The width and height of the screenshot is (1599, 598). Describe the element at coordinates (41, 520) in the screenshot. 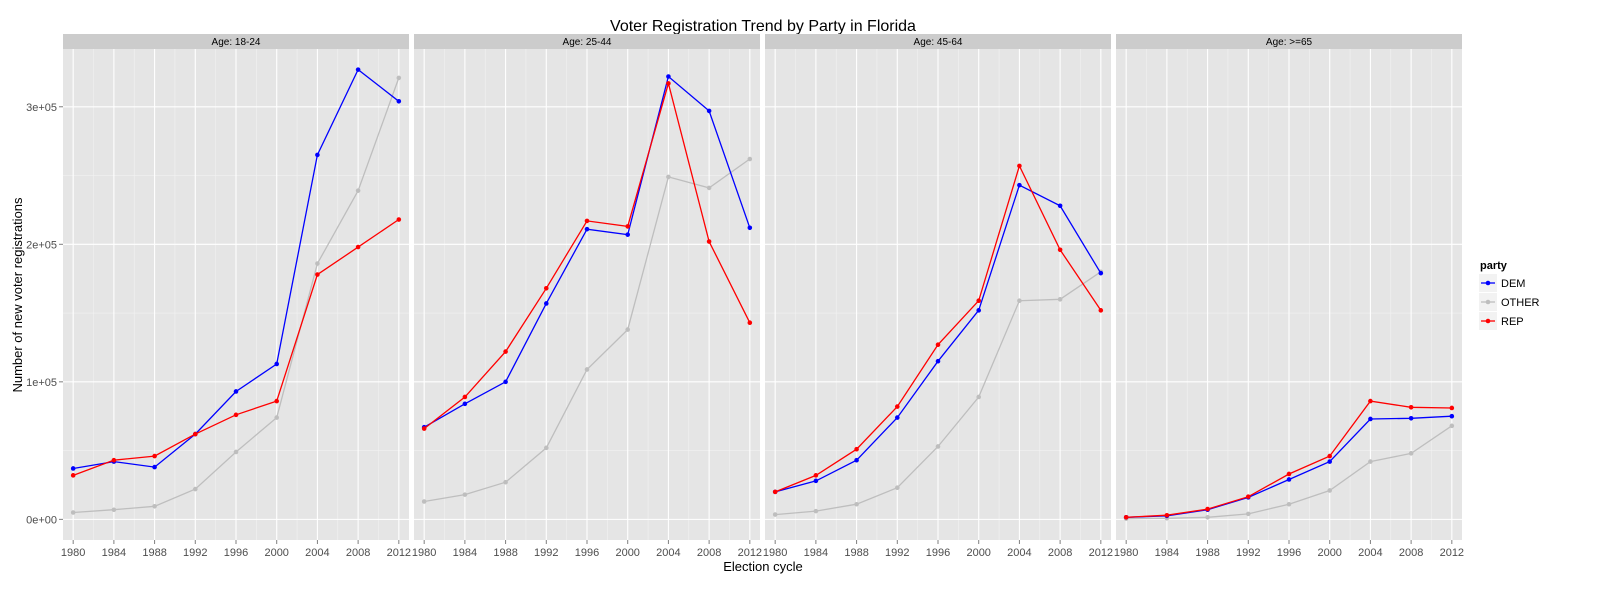

I see `y-tick-label: 0e+00` at that location.